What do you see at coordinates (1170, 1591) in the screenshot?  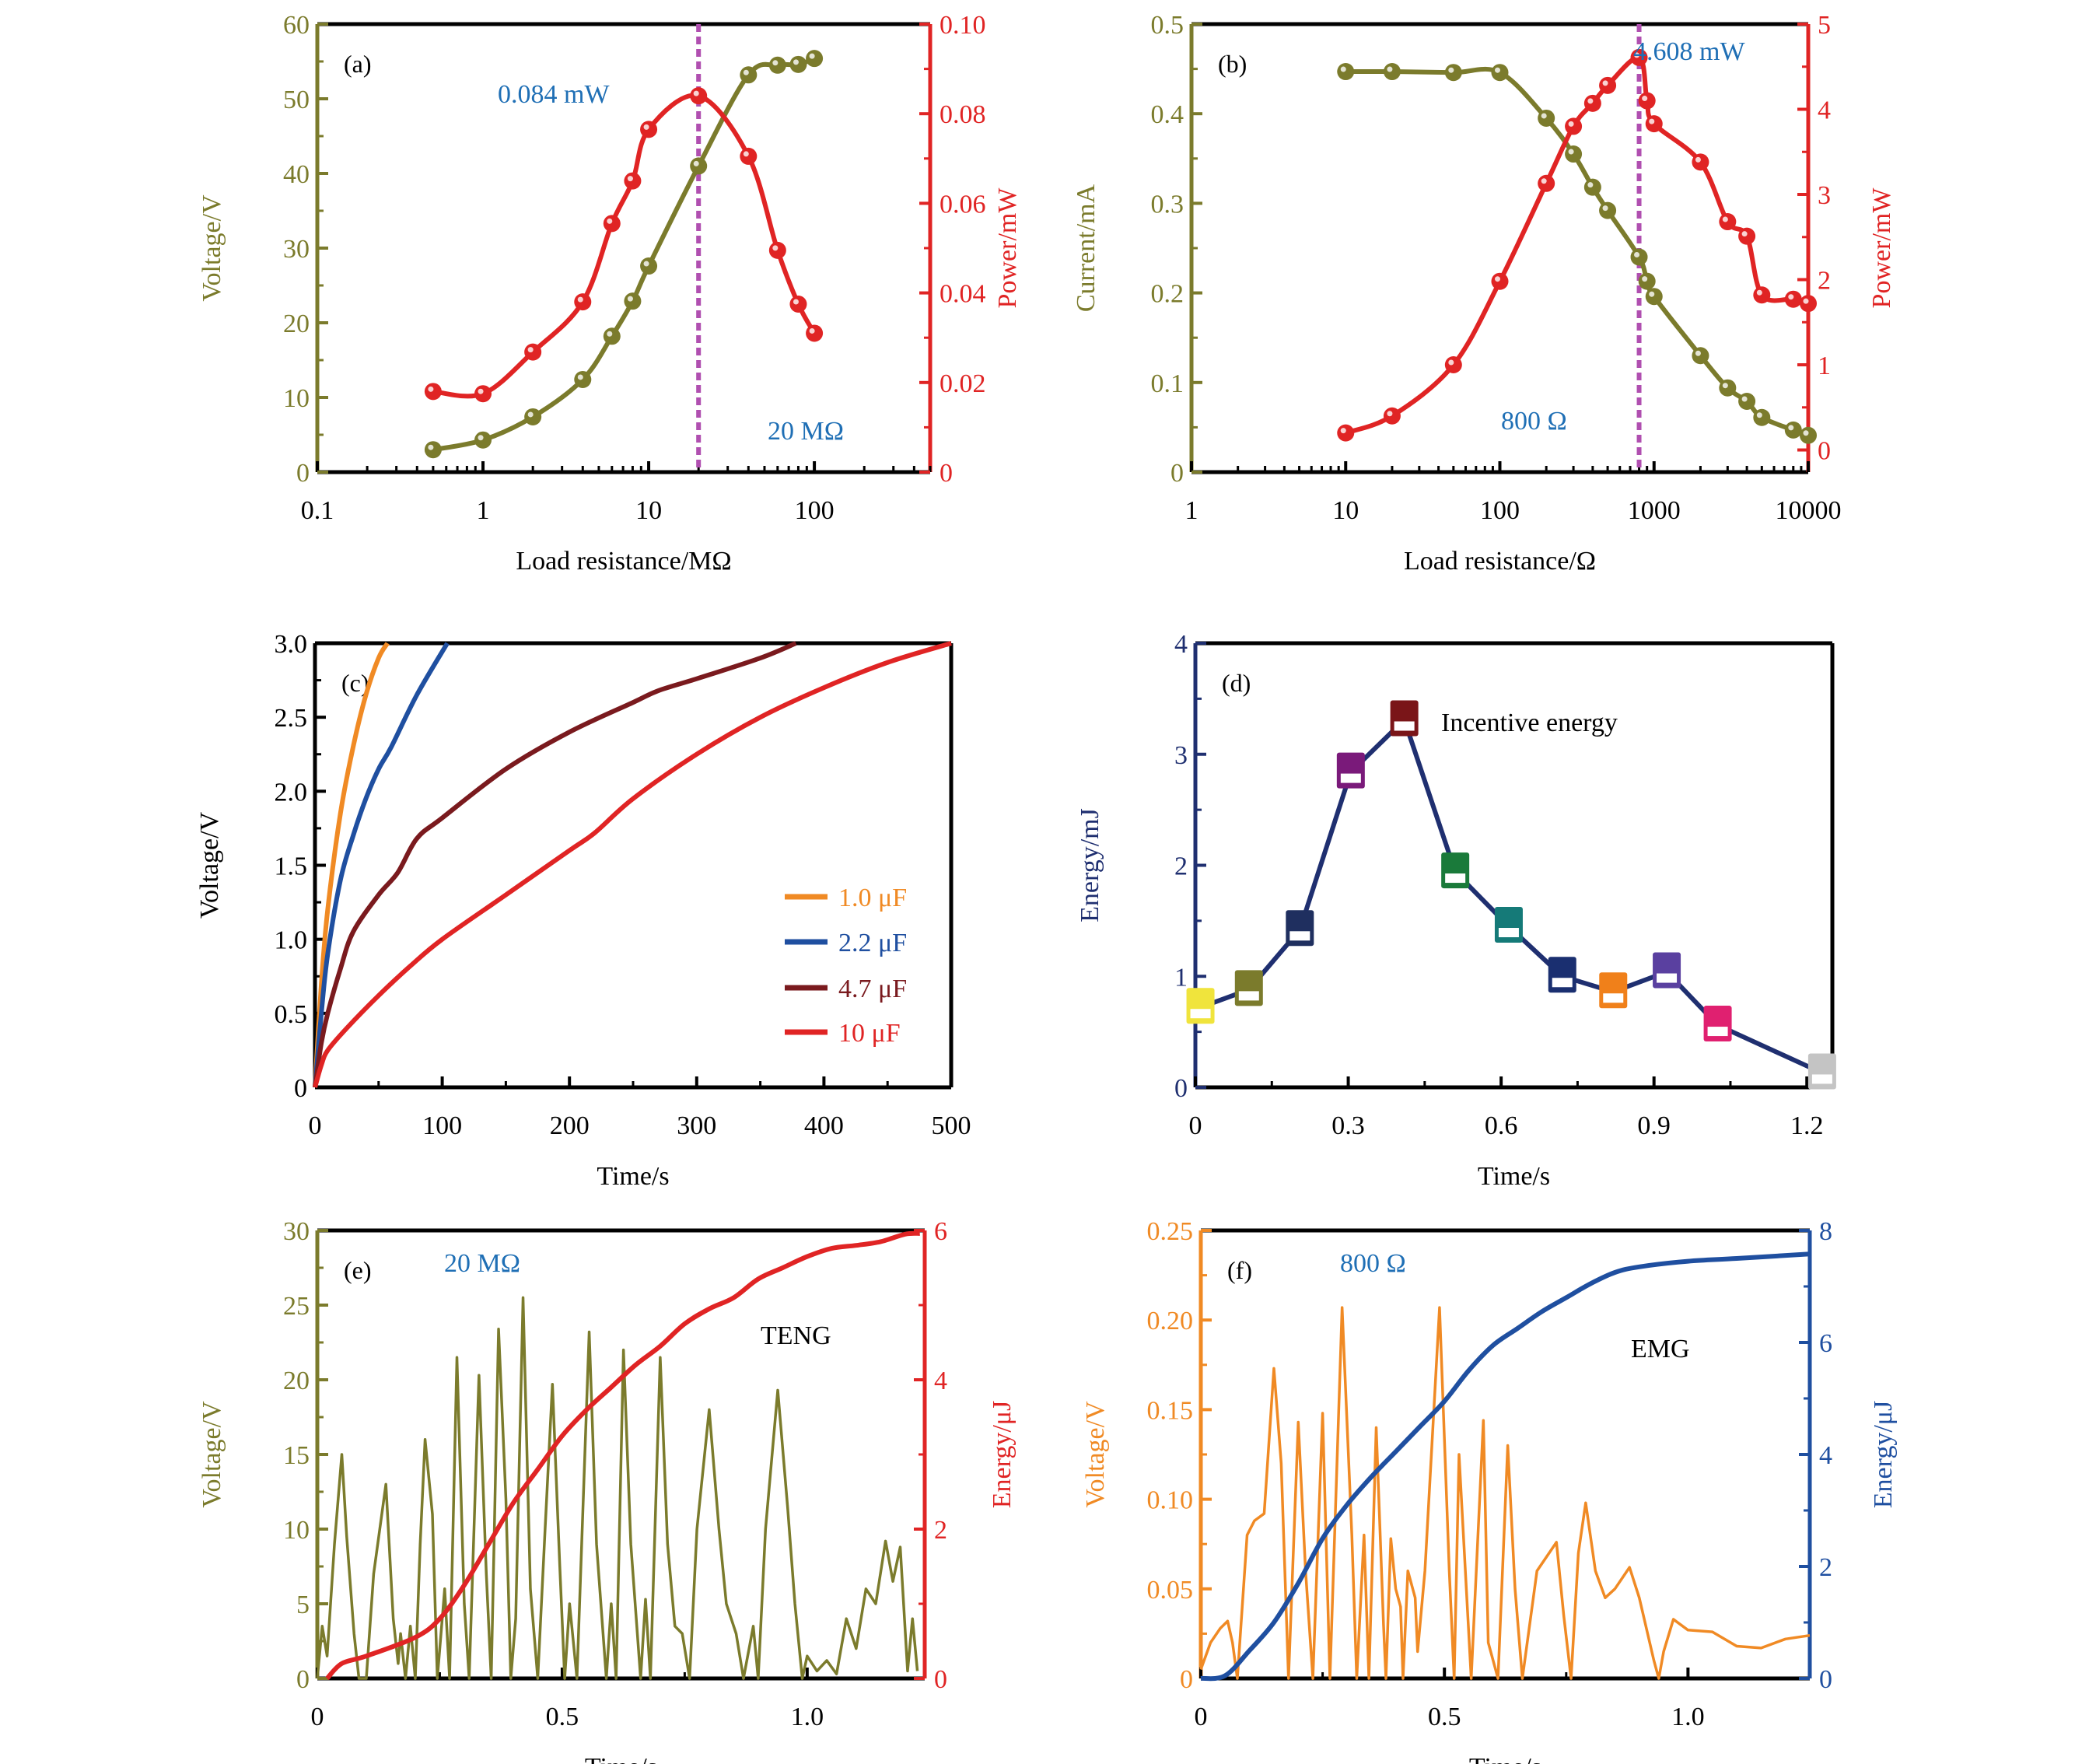 I see `y-tick-label: 0.05` at bounding box center [1170, 1591].